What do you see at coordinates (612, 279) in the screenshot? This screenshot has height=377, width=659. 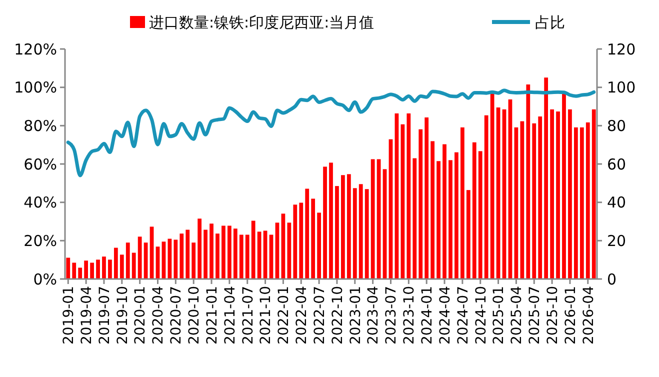 I see `y2-tick-label: 0` at bounding box center [612, 279].